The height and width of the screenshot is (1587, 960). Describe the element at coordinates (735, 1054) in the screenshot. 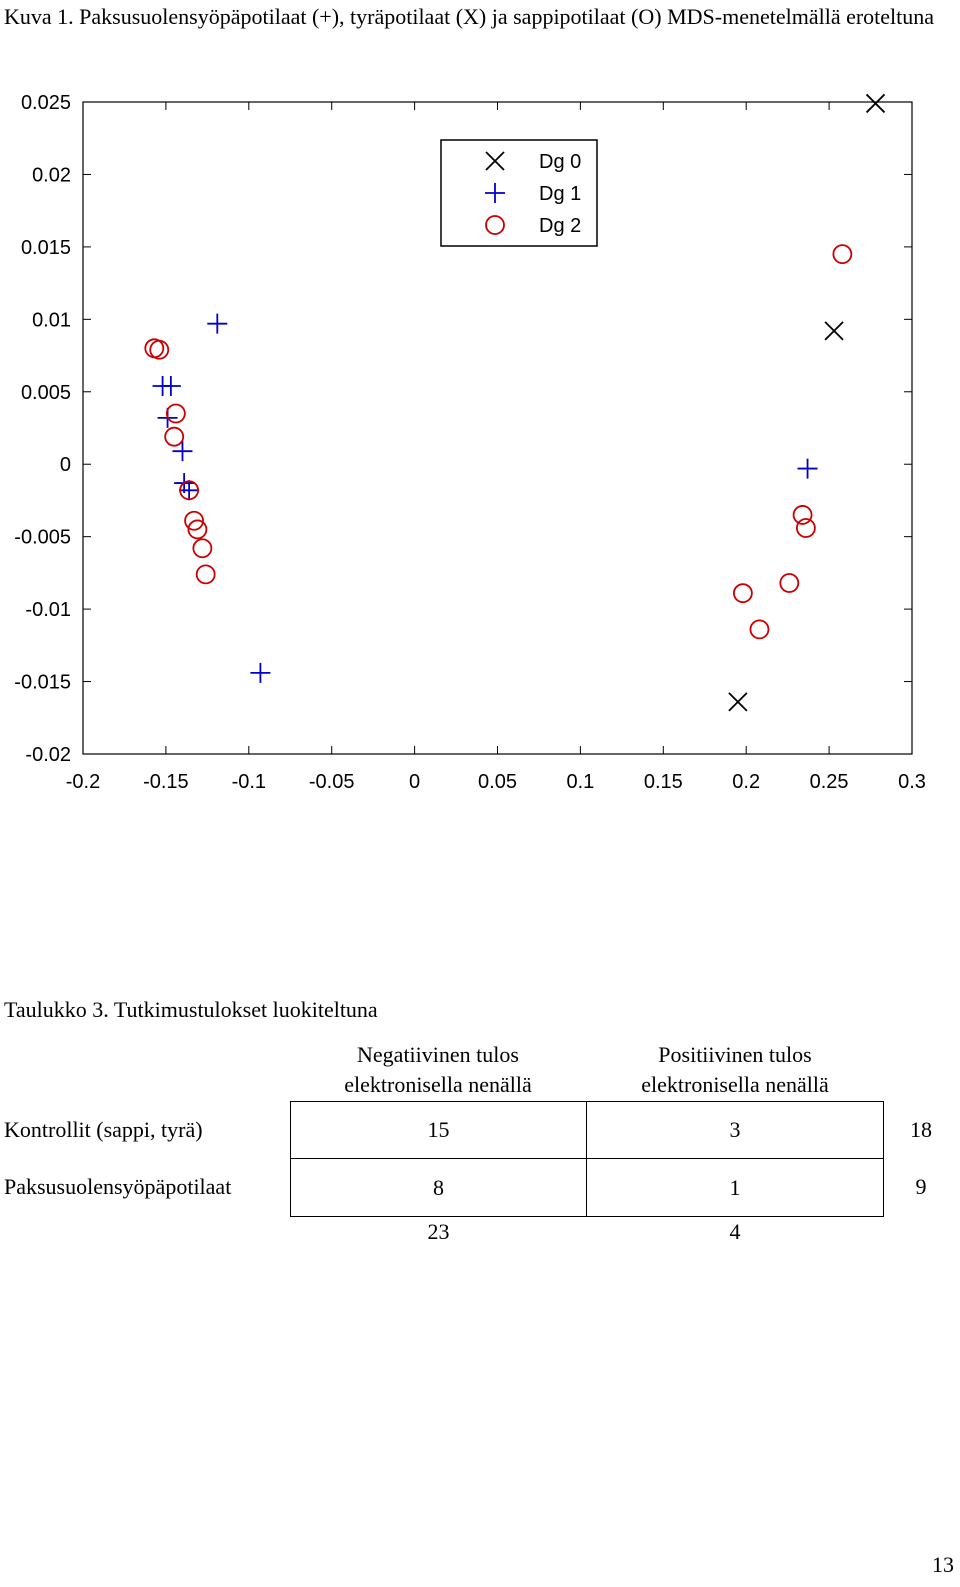

I see `column-header-positive-line1: Positiivinen tulos` at that location.